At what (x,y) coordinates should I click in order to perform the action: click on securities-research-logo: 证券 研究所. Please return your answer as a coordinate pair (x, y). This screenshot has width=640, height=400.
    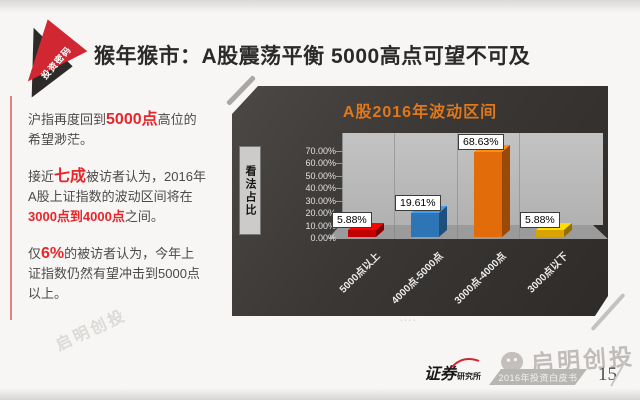
    Looking at the image, I should click on (453, 371).